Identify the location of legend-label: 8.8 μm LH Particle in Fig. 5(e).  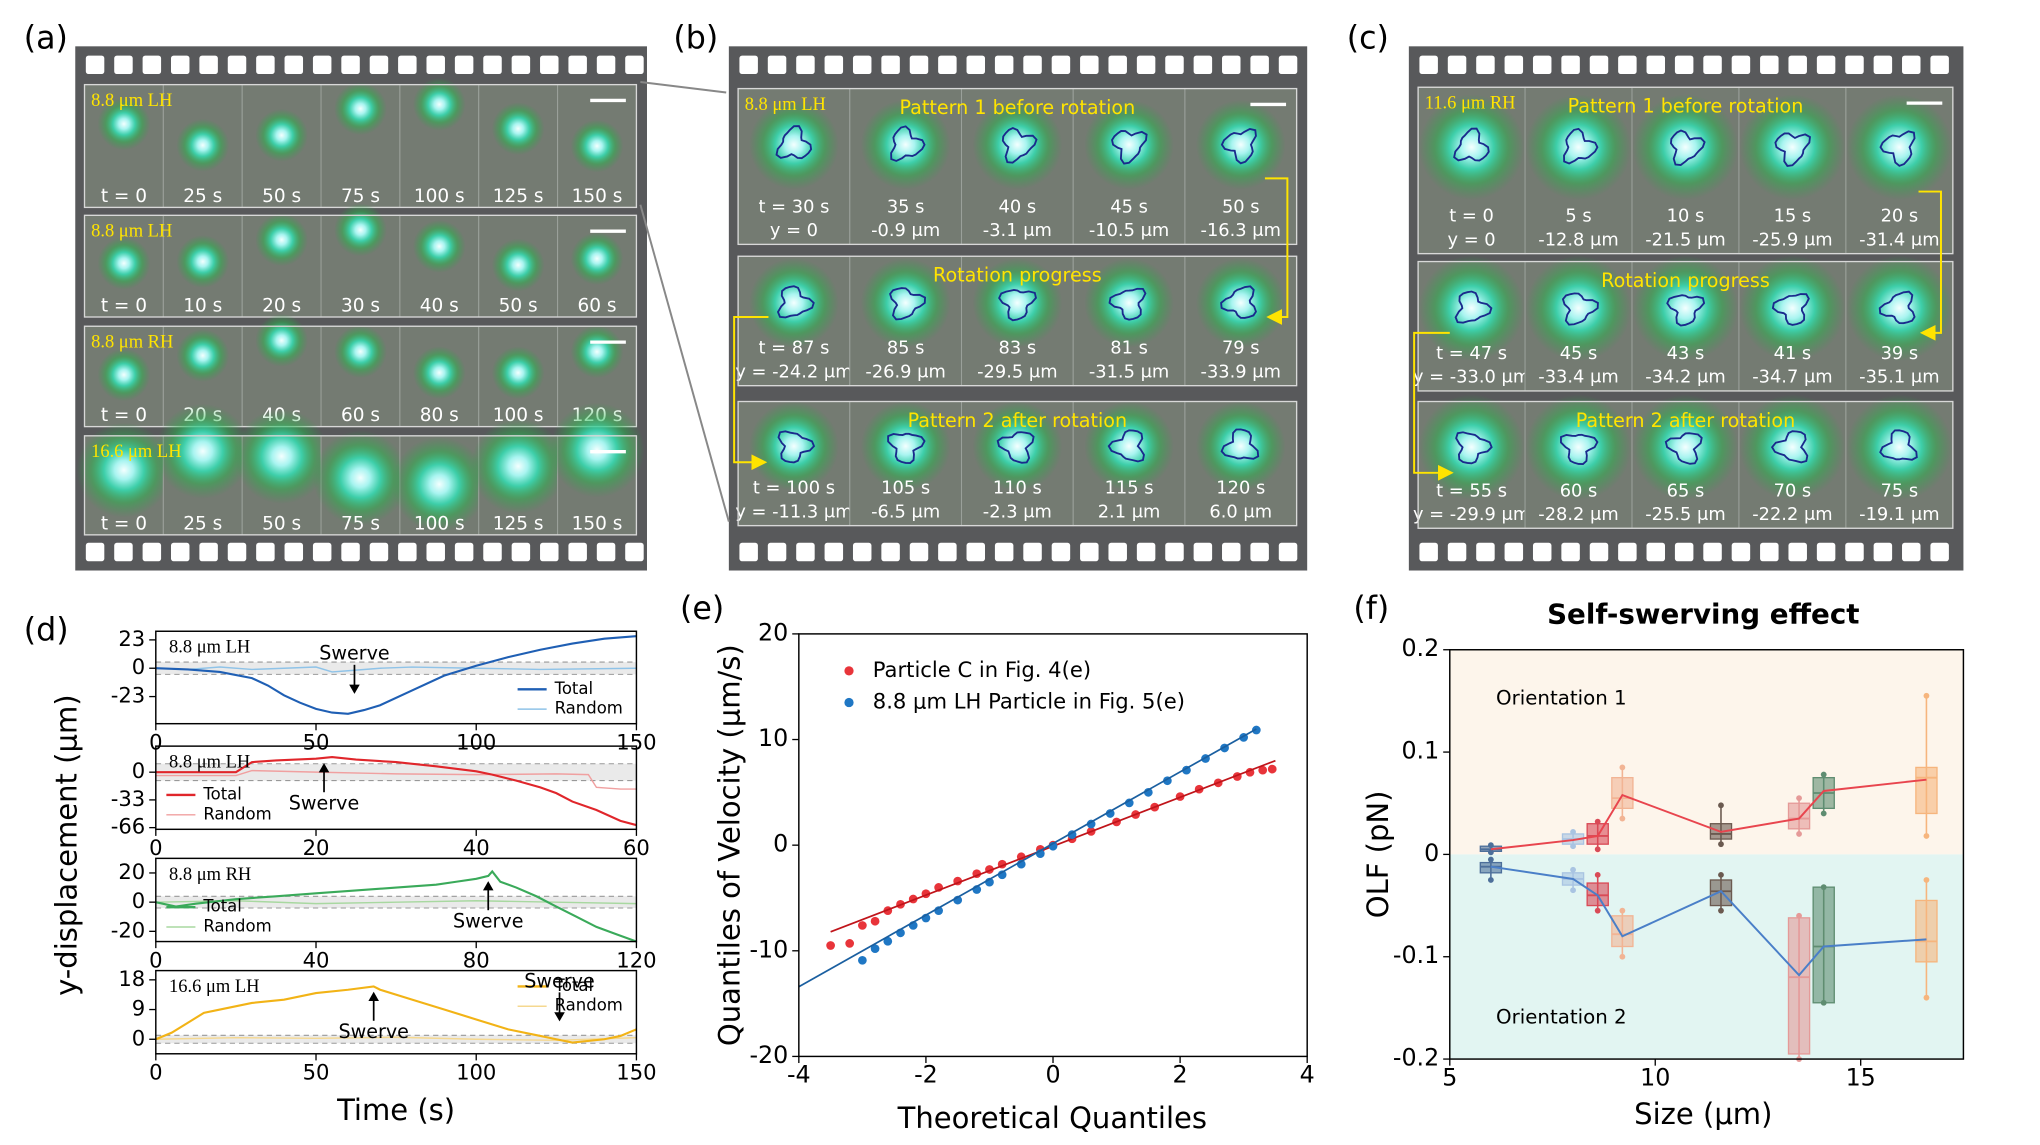
(1029, 701).